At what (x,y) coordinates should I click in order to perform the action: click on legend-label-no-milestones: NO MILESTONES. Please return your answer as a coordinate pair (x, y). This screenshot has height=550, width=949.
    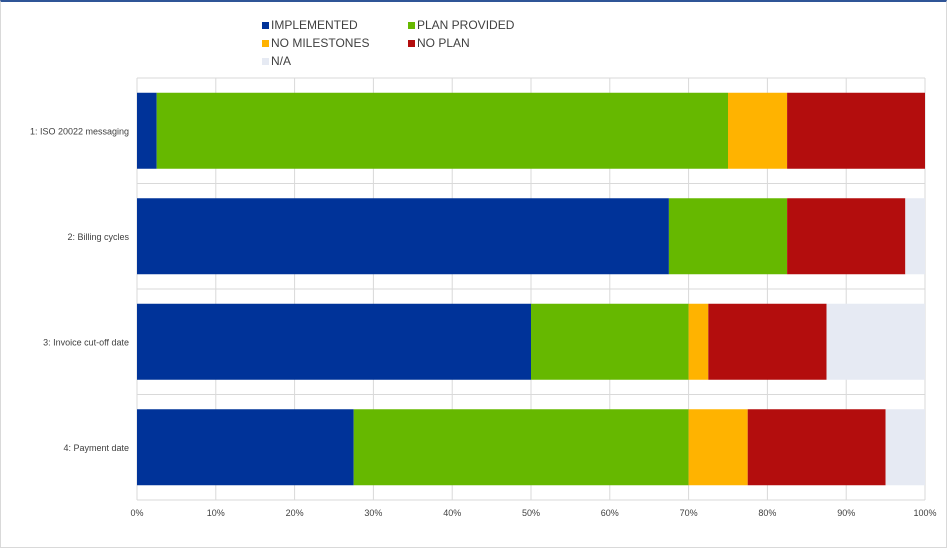
    Looking at the image, I should click on (320, 43).